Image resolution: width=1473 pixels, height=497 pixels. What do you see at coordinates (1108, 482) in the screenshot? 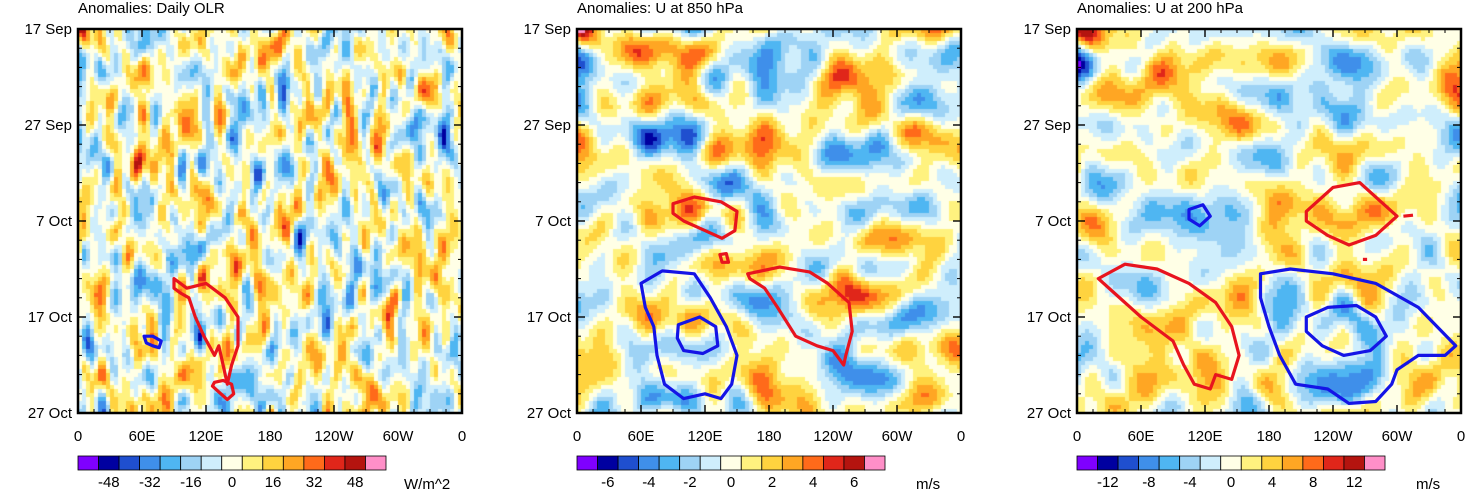
I see `colorbar-label: -12` at bounding box center [1108, 482].